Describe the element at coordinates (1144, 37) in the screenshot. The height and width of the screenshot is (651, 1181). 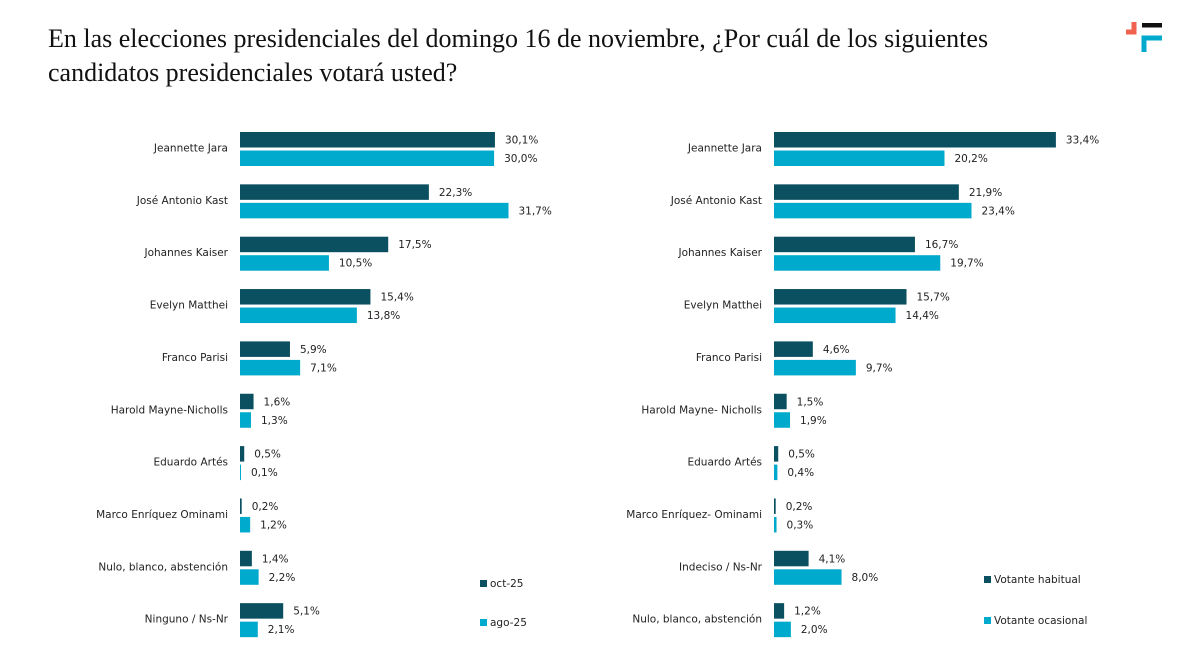
I see `logo-icon` at that location.